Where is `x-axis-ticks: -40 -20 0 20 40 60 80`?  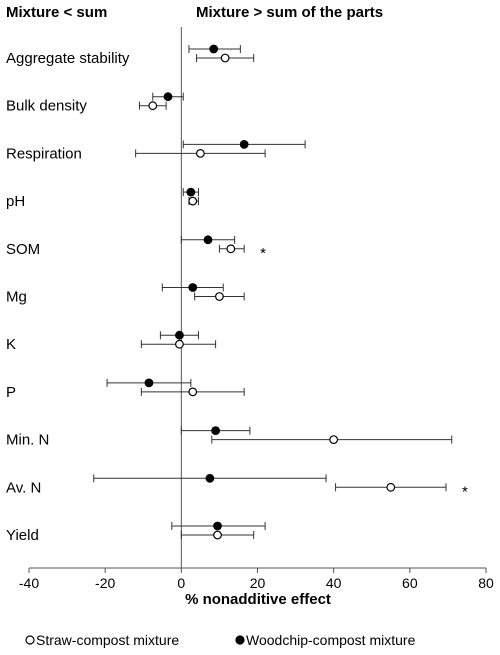 x-axis-ticks: -40 -20 0 20 40 60 80 is located at coordinates (256, 579).